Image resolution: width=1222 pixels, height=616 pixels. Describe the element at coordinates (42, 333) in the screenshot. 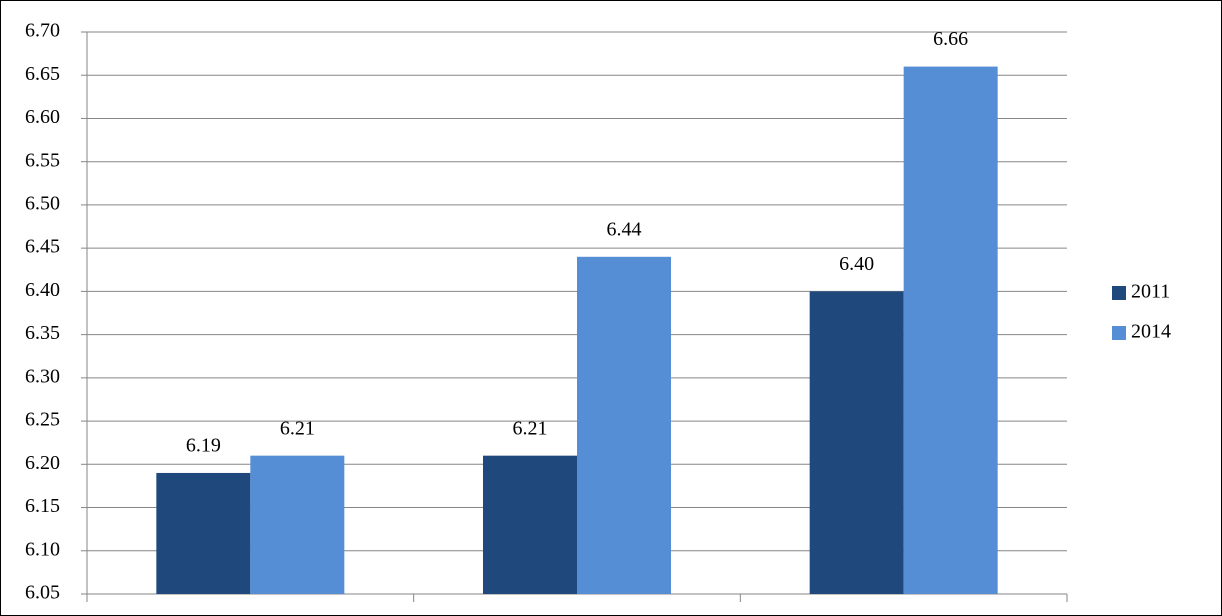

I see `y-tick-label: 6.35` at that location.